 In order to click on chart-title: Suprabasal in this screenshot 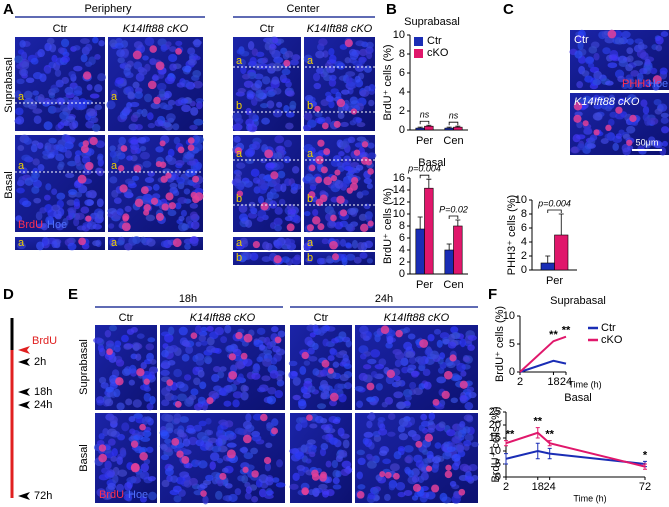, I will do `click(432, 22)`.